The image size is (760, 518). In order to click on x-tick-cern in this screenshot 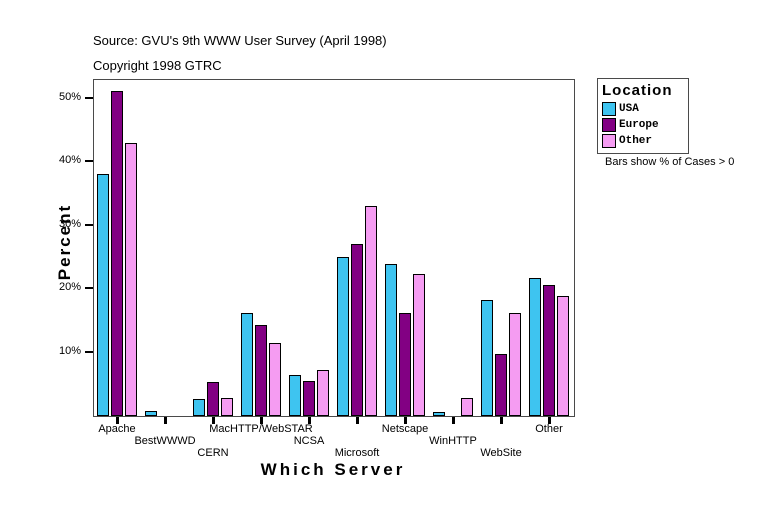, I will do `click(213, 420)`.